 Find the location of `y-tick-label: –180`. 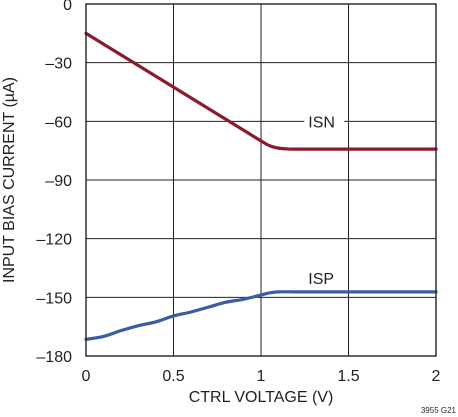

y-tick-label: –180 is located at coordinates (54, 357).